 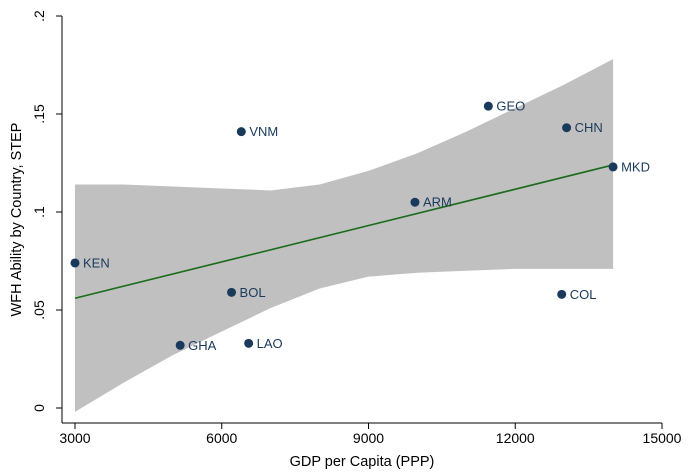 I want to click on x-axis-ticks: 3000 6000 9000 12000 15000, so click(x=370, y=434).